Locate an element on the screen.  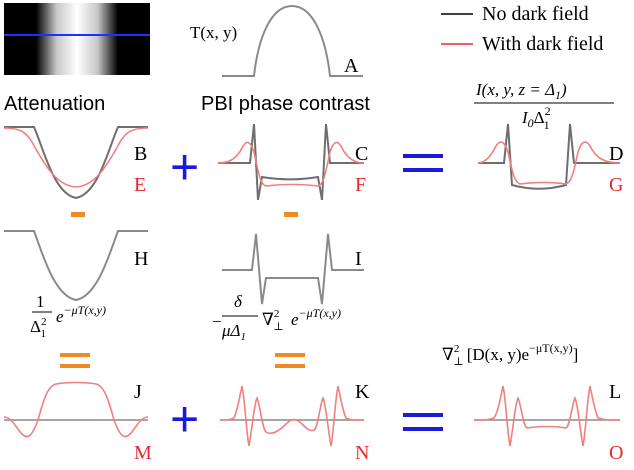
panel-label-o: O is located at coordinates (616, 453).